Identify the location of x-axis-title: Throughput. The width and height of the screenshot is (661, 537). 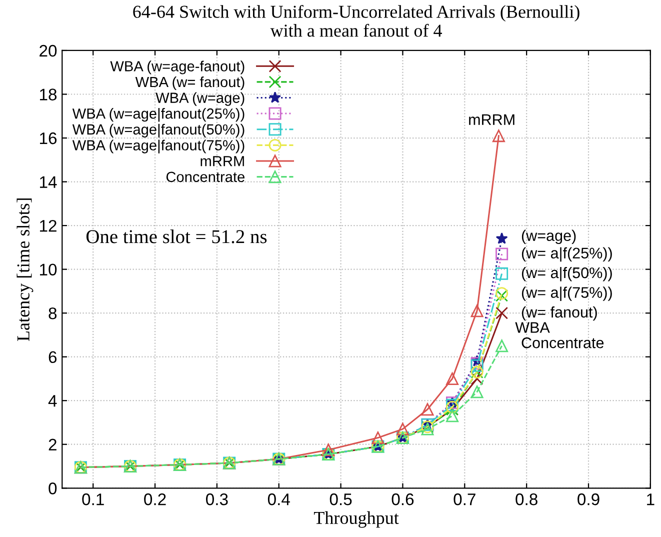
(356, 519).